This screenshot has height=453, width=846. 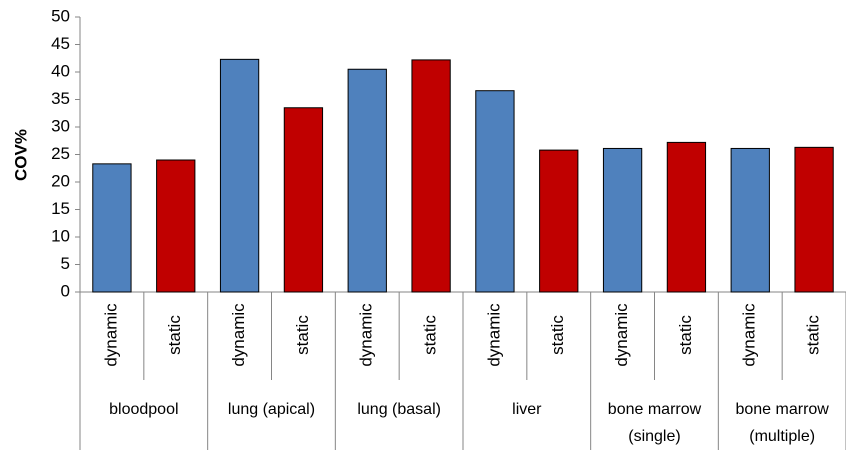 What do you see at coordinates (60, 125) in the screenshot?
I see `y-tick-label: 30` at bounding box center [60, 125].